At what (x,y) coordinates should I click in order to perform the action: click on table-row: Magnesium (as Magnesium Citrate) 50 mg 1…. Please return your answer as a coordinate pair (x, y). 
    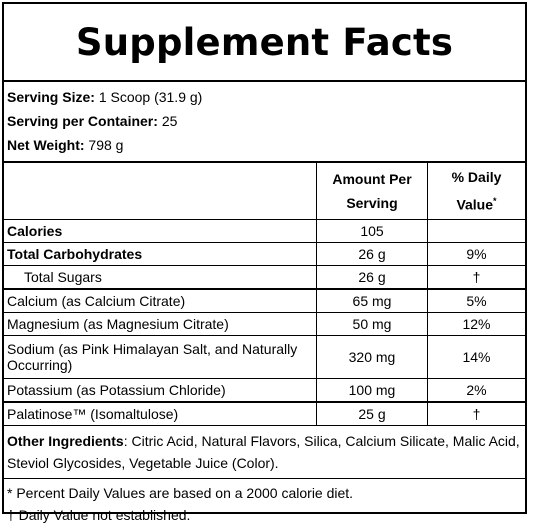
    Looking at the image, I should click on (264, 324).